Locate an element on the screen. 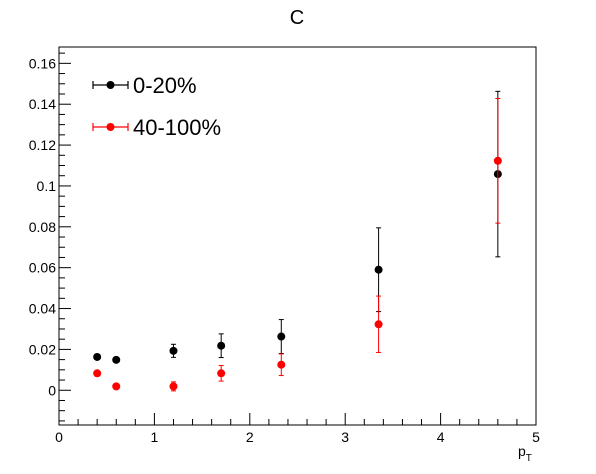 Image resolution: width=596 pixels, height=474 pixels. x-tick-label: 5 is located at coordinates (536, 437).